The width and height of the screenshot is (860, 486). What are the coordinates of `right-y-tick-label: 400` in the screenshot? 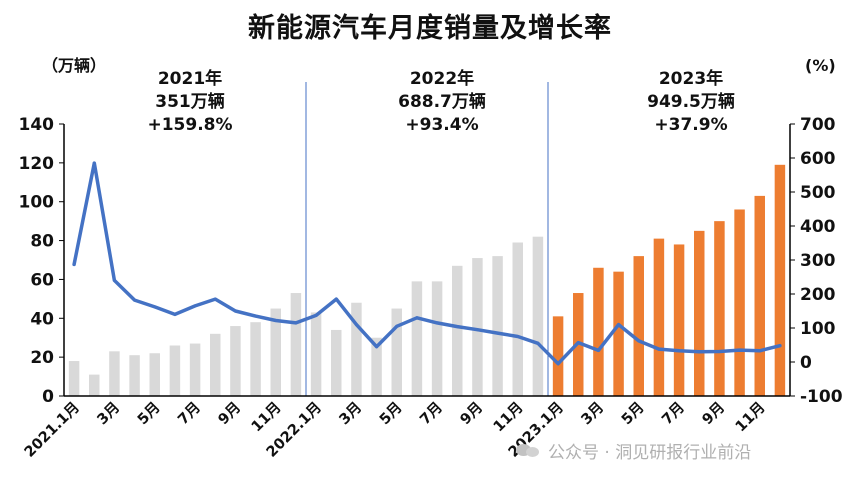 It's located at (818, 227).